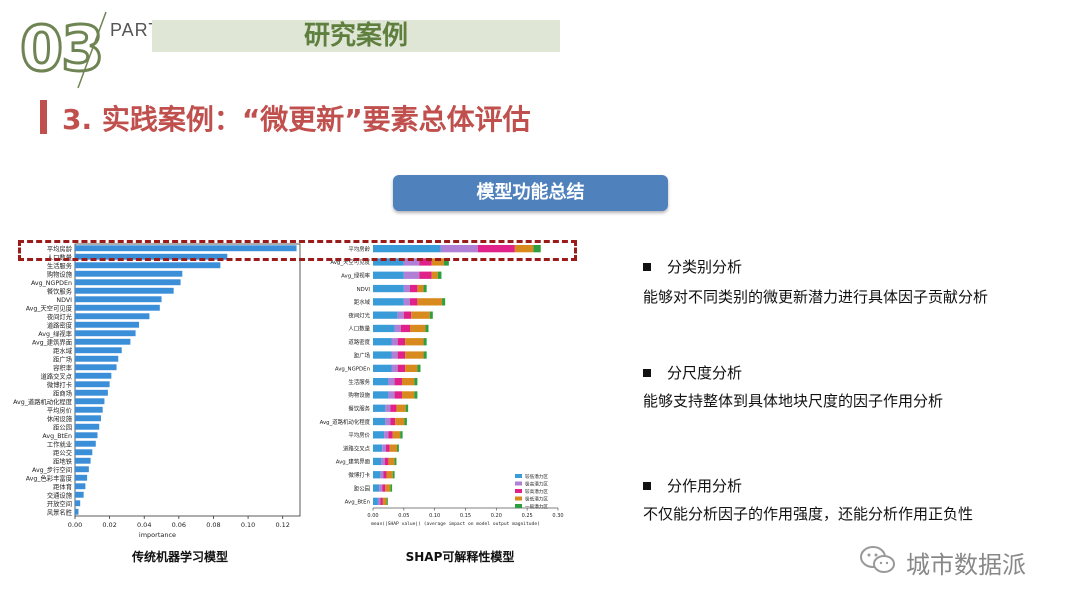 The image size is (1080, 608). I want to click on x-tick-label: 0.10, so click(248, 525).